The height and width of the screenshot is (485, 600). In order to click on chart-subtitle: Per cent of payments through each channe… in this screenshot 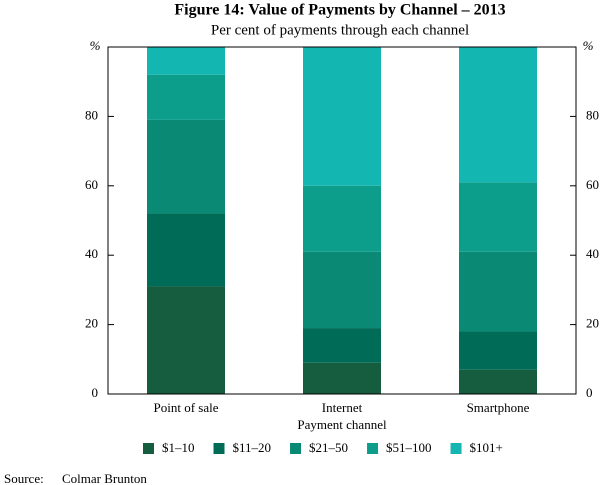, I will do `click(340, 30)`.